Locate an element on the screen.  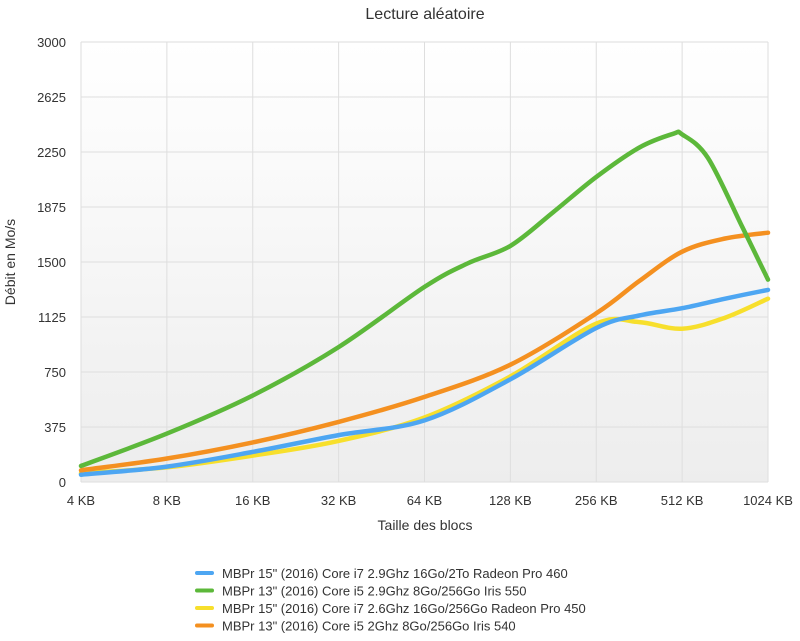
x-tick-label: 256 KB is located at coordinates (596, 500).